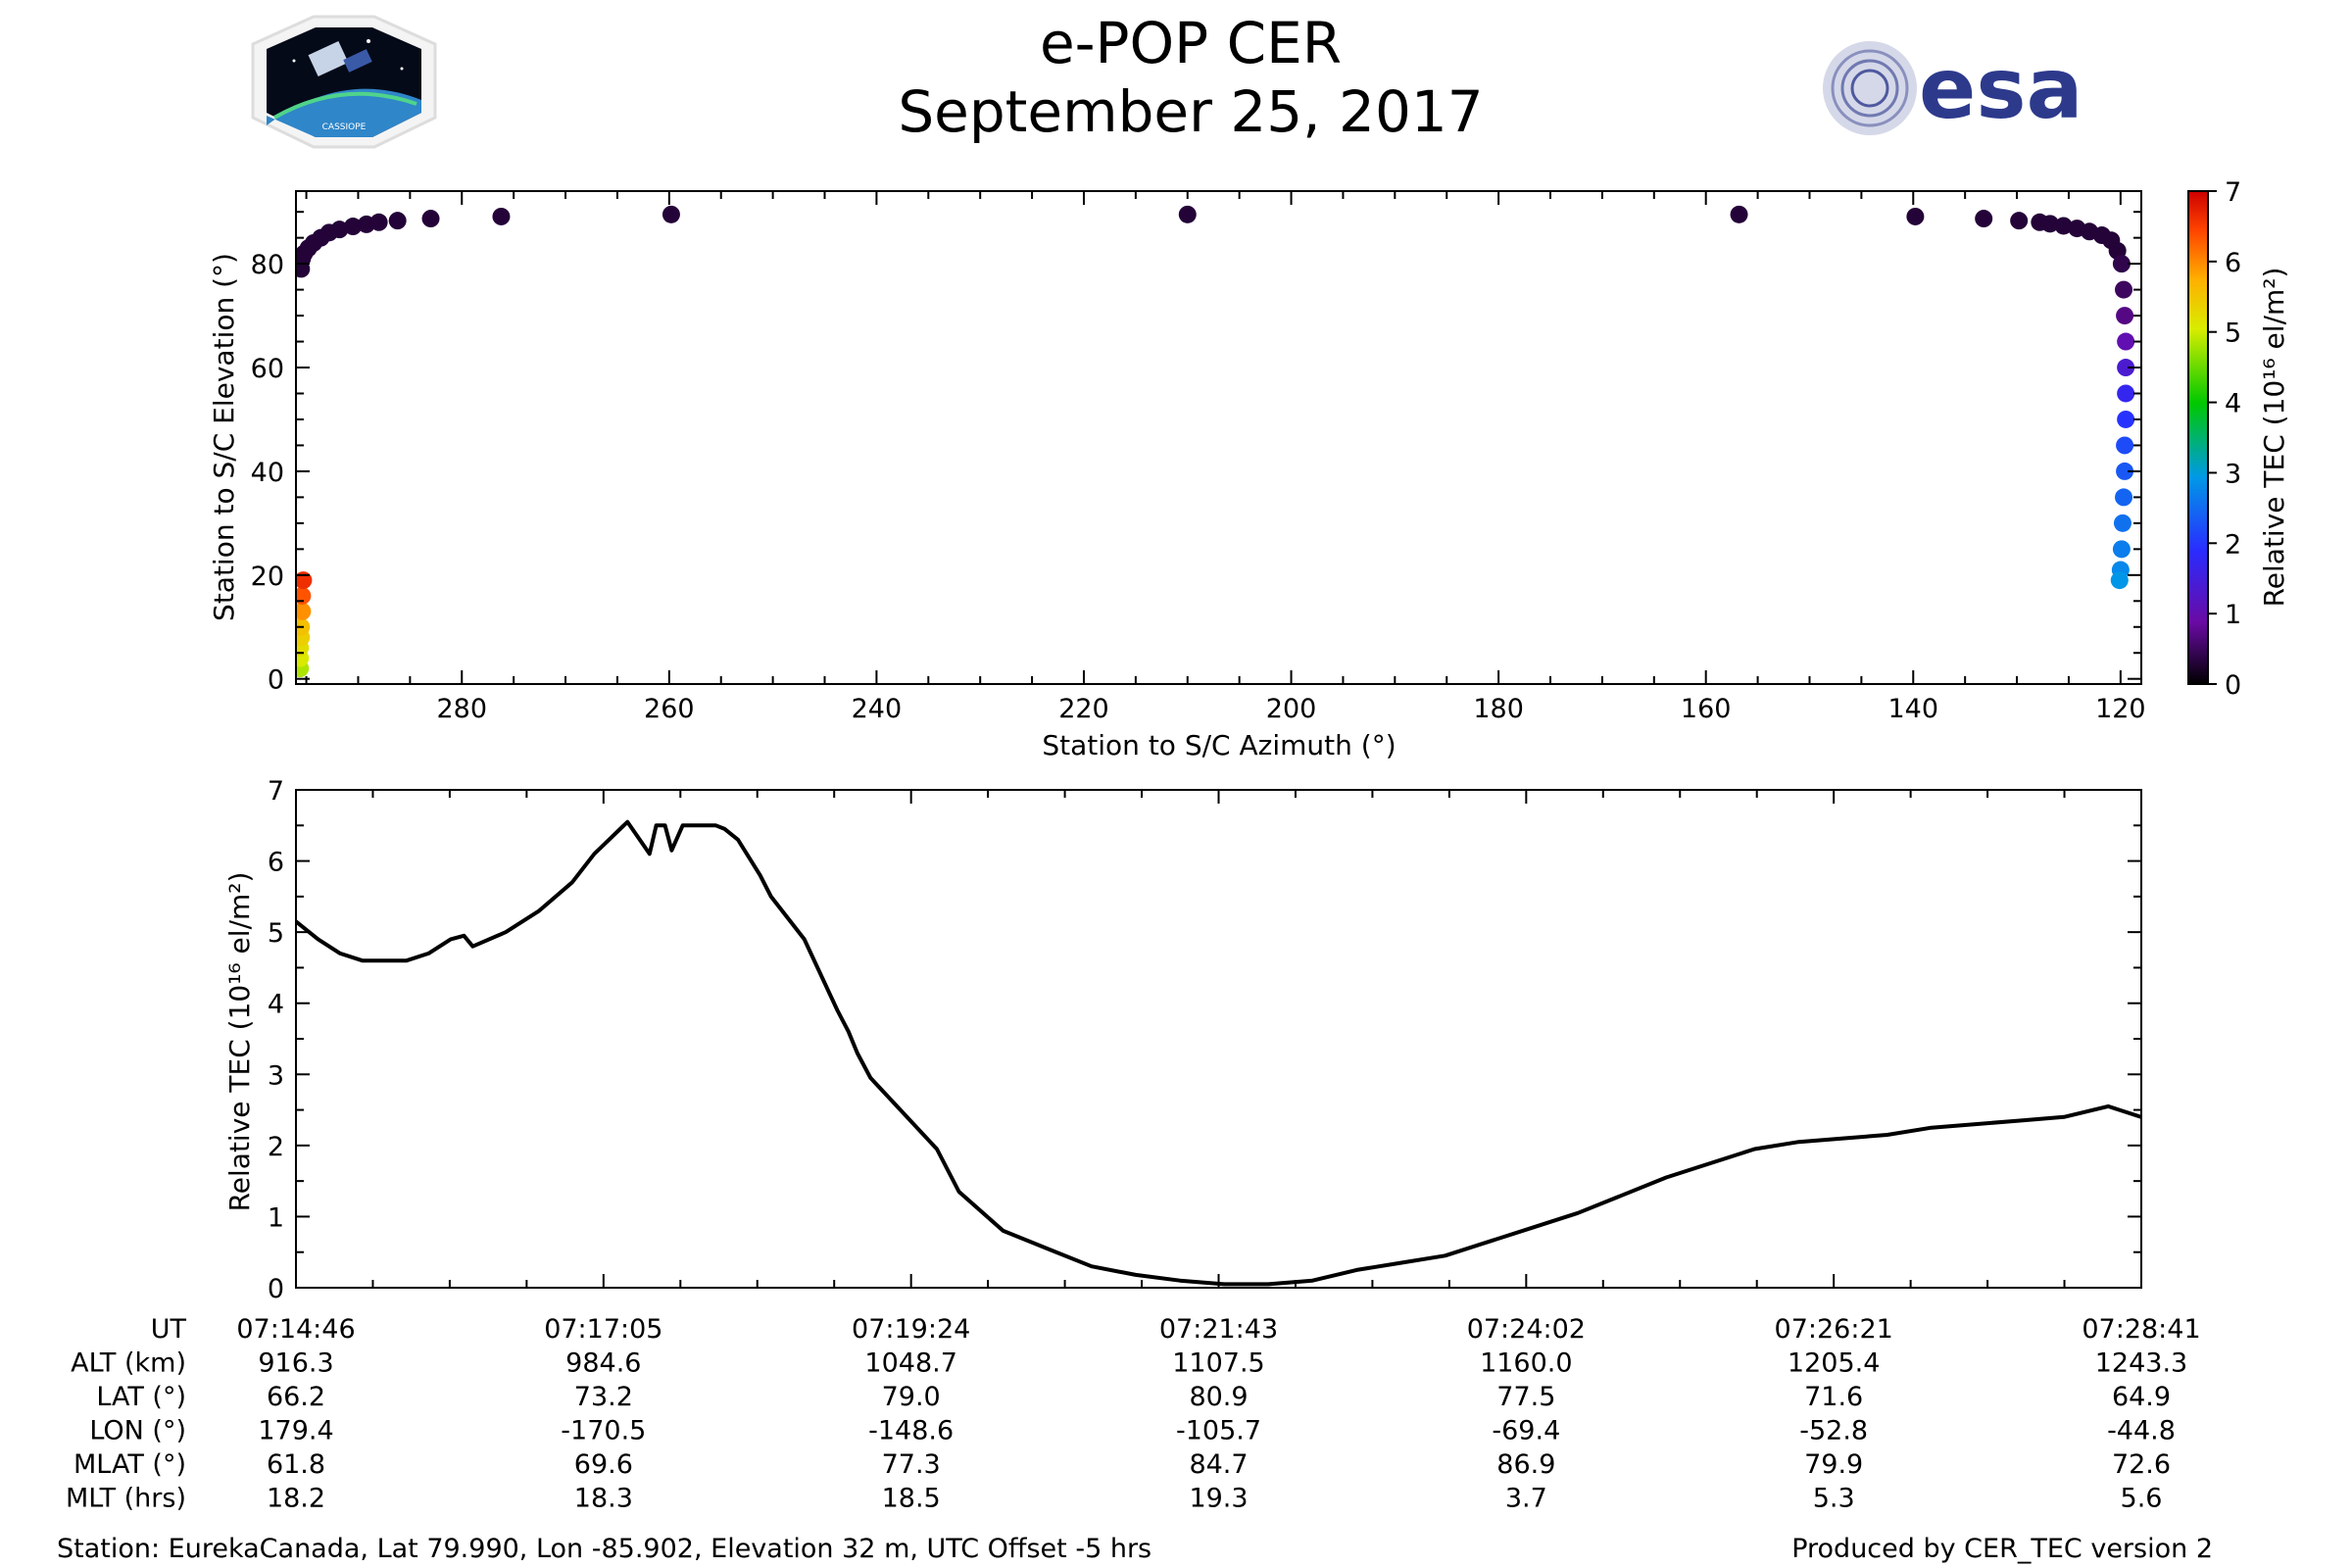  I want to click on info-cell: 5.3, so click(1834, 1499).